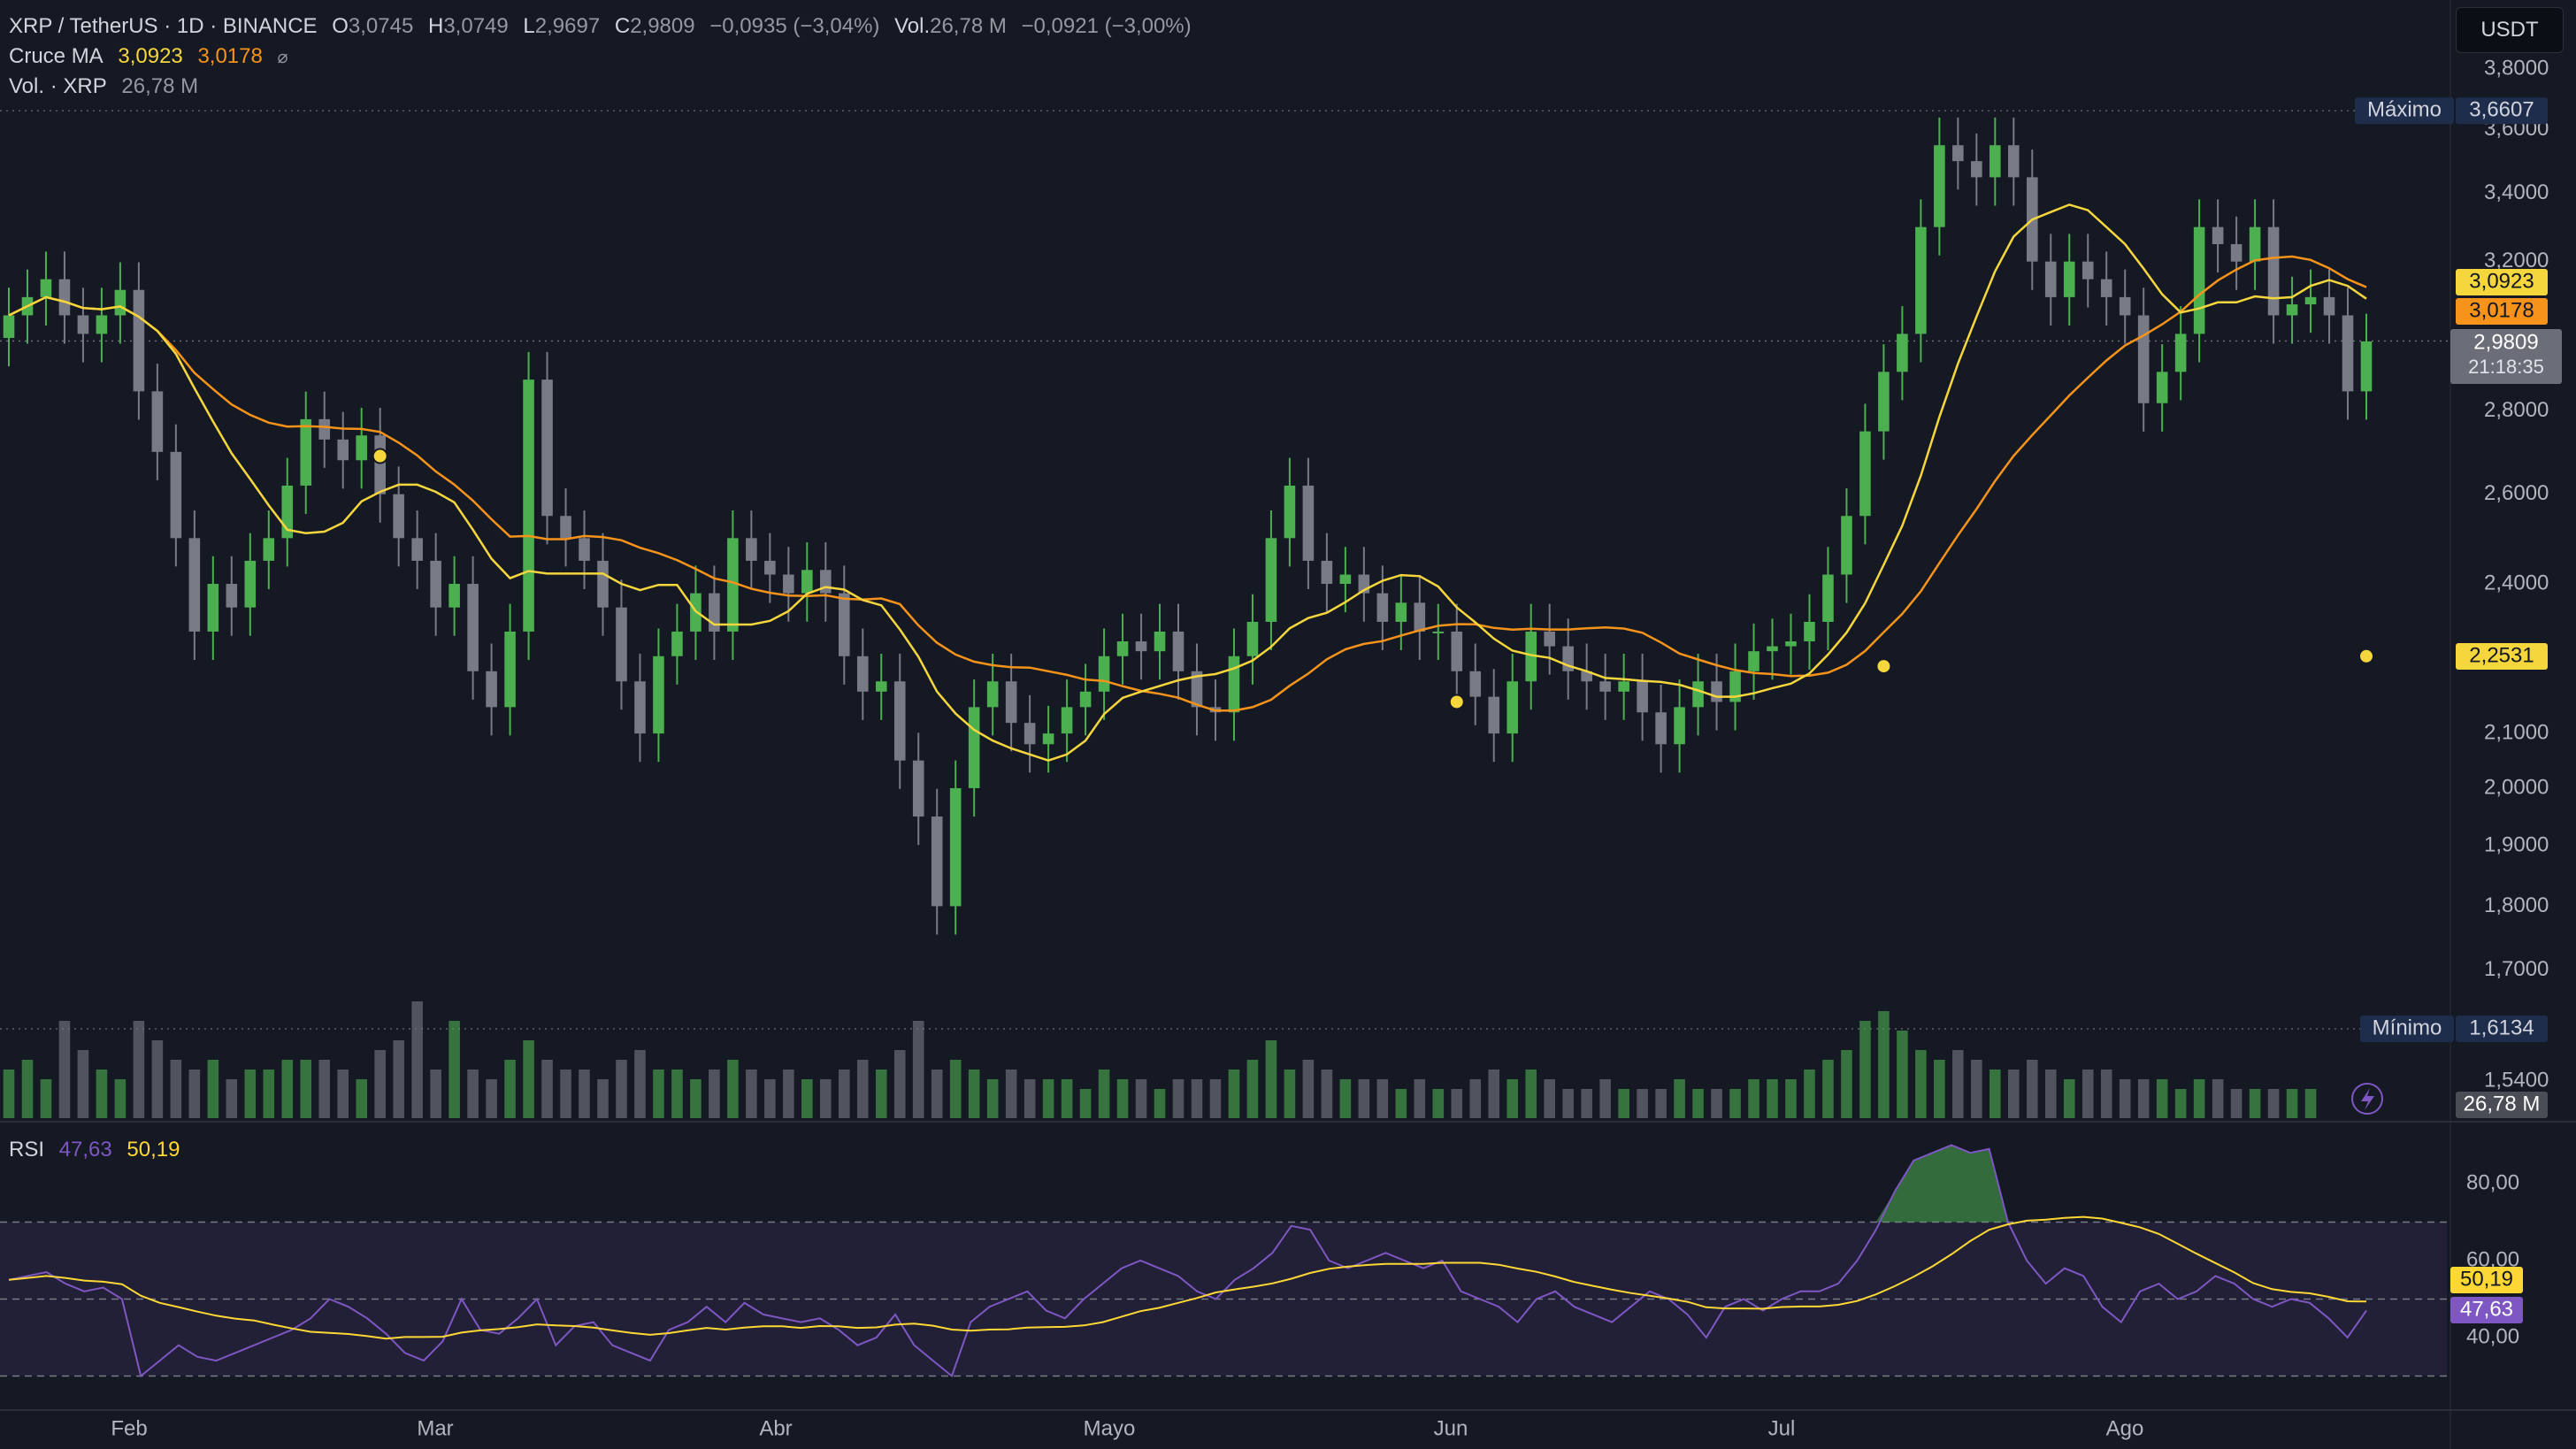 The image size is (2576, 1449). I want to click on price-tick-label: 2,6000, so click(2516, 493).